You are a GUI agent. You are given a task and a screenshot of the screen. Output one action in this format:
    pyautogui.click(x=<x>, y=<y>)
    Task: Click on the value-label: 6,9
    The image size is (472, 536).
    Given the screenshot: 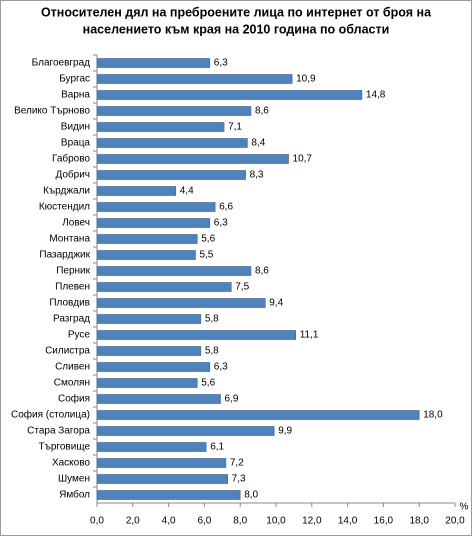 What is the action you would take?
    pyautogui.click(x=232, y=399)
    